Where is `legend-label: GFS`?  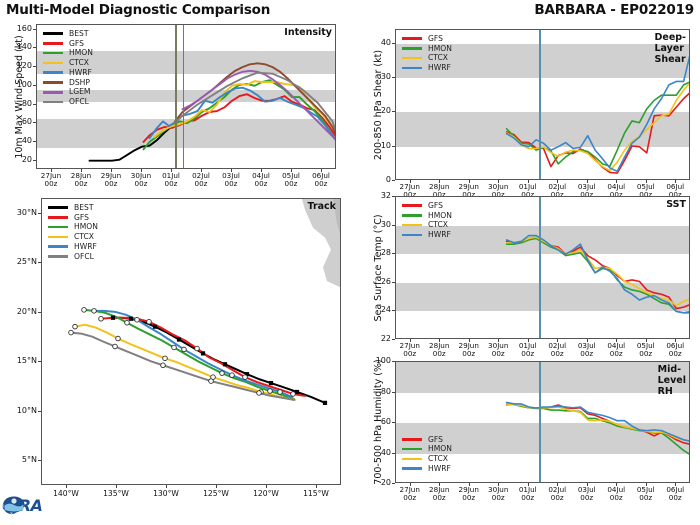
legend-label: GFS is located at coordinates (435, 38).